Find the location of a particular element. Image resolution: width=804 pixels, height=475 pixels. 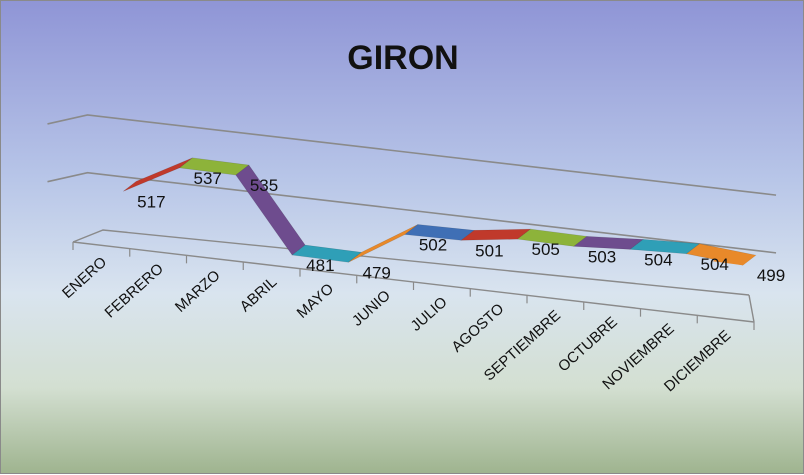

category-label: ENERO is located at coordinates (84, 278).